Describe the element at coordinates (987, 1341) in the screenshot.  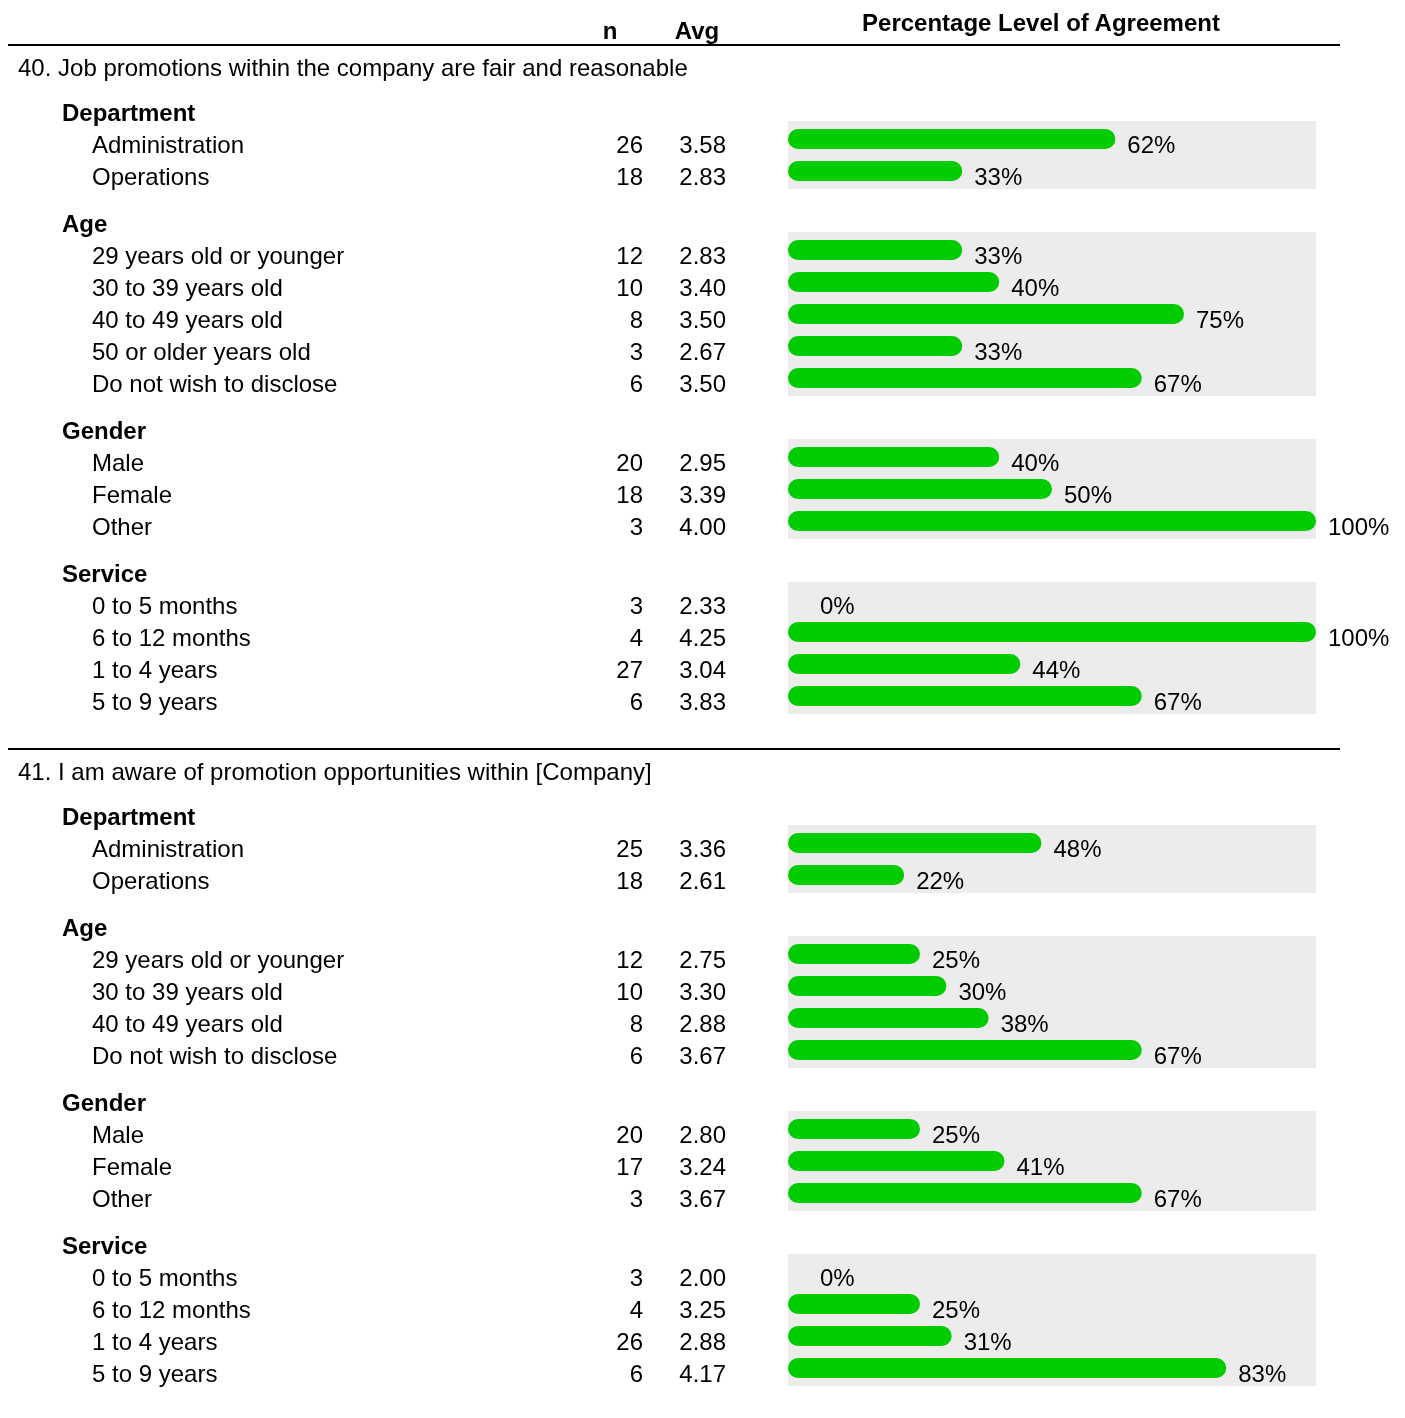
I see `data-label: 31%` at that location.